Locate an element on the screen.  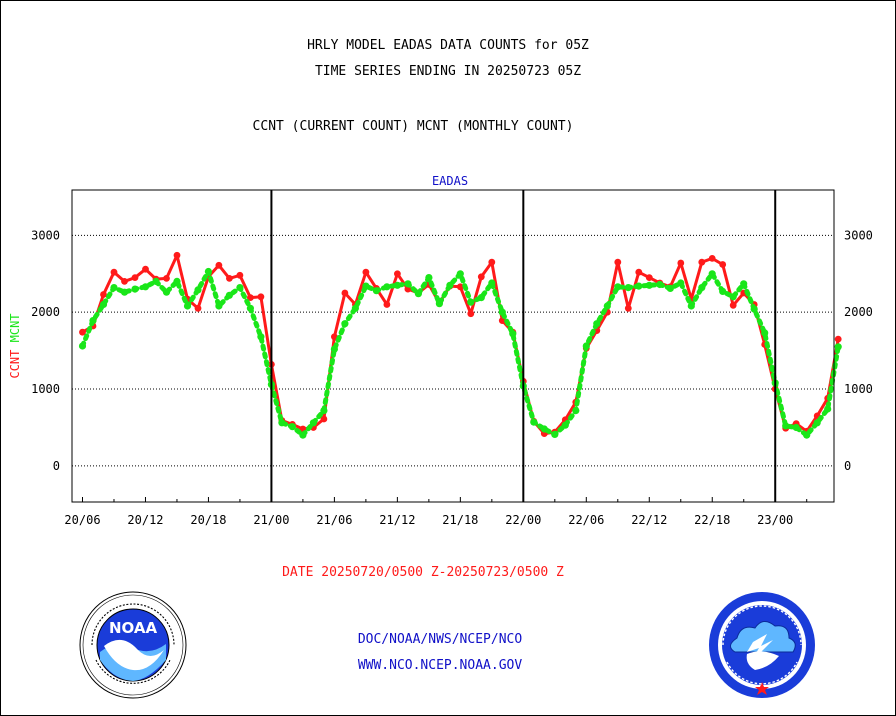
noaa-logo-icon: NOAA is located at coordinates (133, 645).